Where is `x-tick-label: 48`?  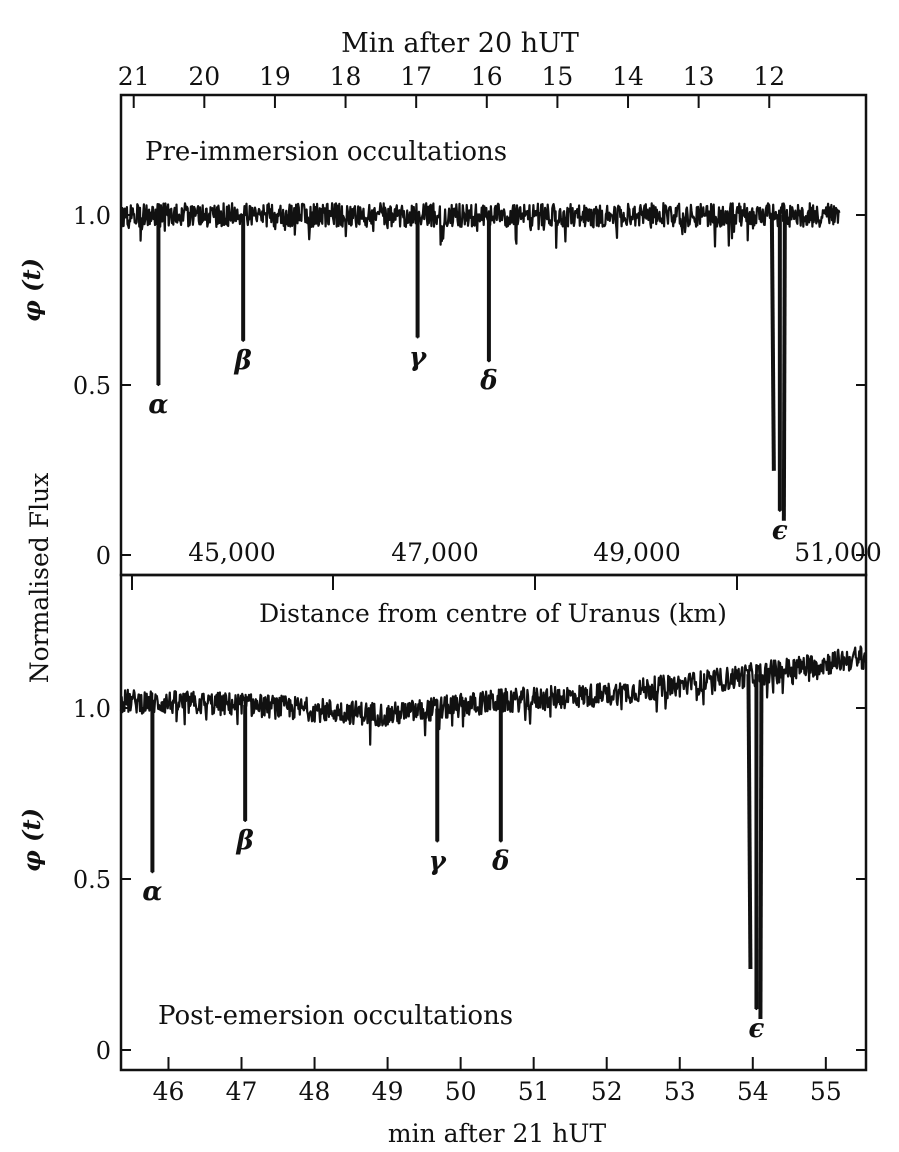 x-tick-label: 48 is located at coordinates (315, 1091).